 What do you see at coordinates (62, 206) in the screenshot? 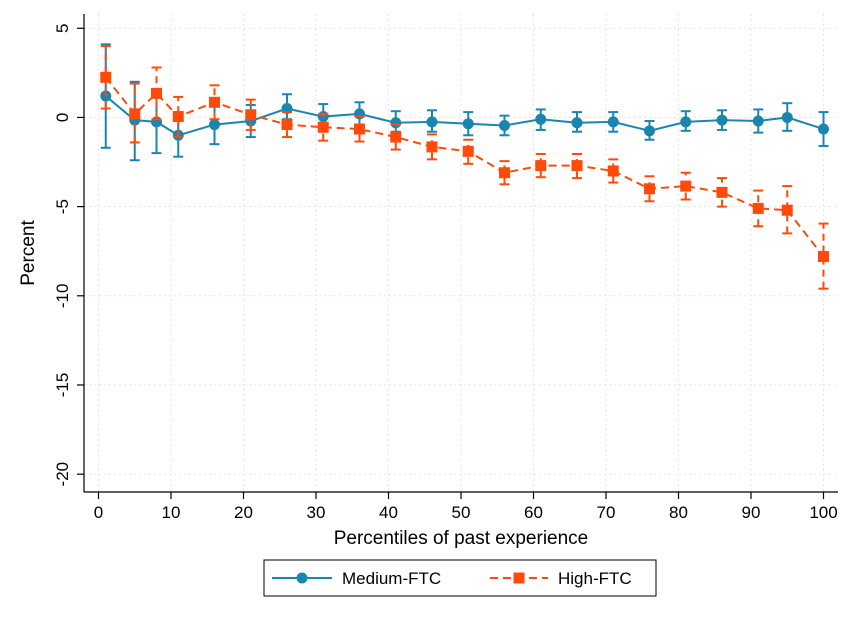
I see `y-tick-label: -5` at bounding box center [62, 206].